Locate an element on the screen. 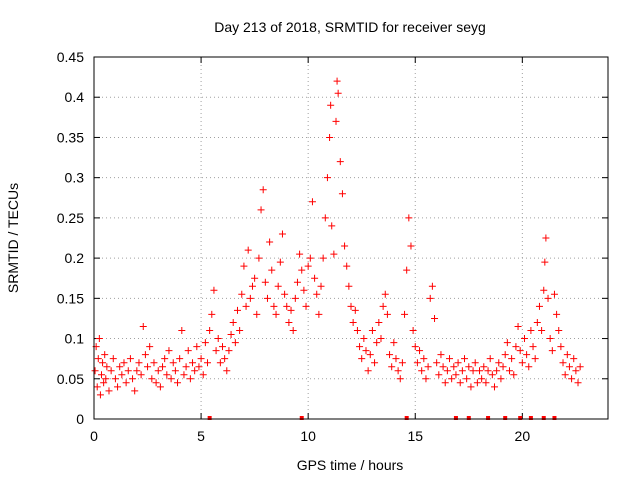  y-tick-label: 0.35 is located at coordinates (70, 137).